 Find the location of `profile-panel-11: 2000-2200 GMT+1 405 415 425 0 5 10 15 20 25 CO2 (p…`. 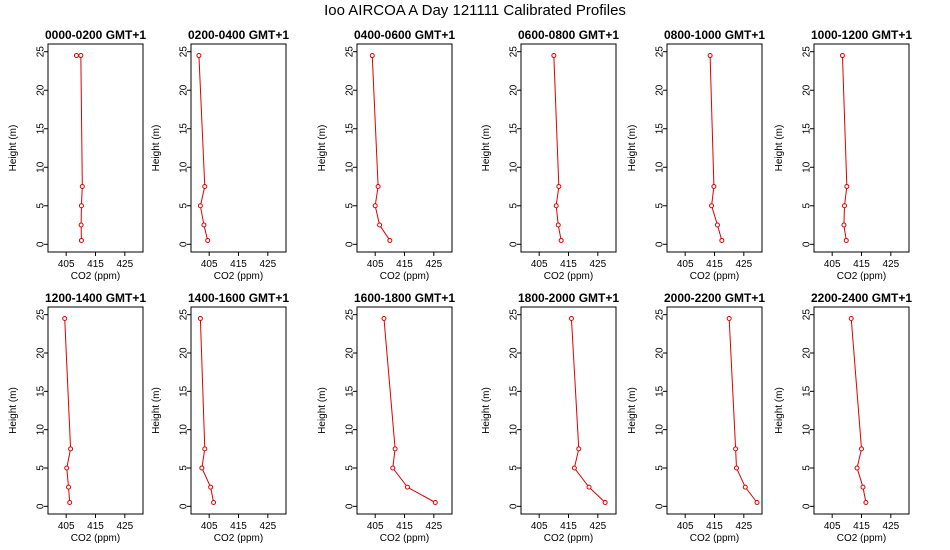

profile-panel-11: 2000-2200 GMT+1 405 415 425 0 5 10 15 20 25 CO2 (p… is located at coordinates (696, 417).